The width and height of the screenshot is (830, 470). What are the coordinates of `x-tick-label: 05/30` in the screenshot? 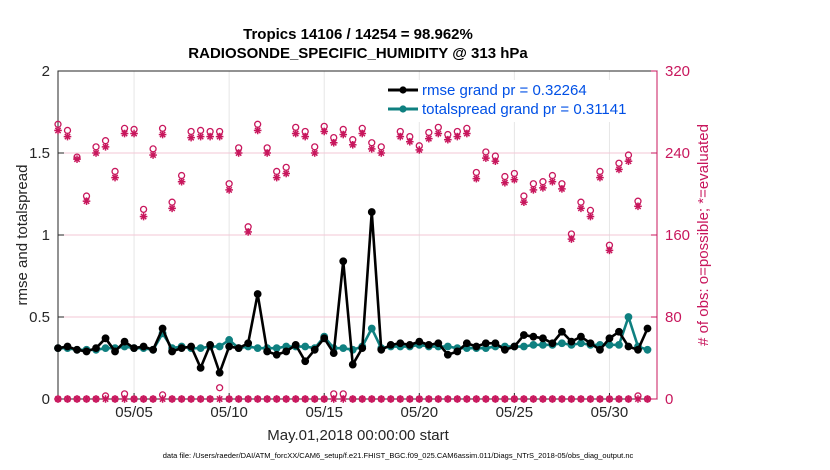 It's located at (610, 412).